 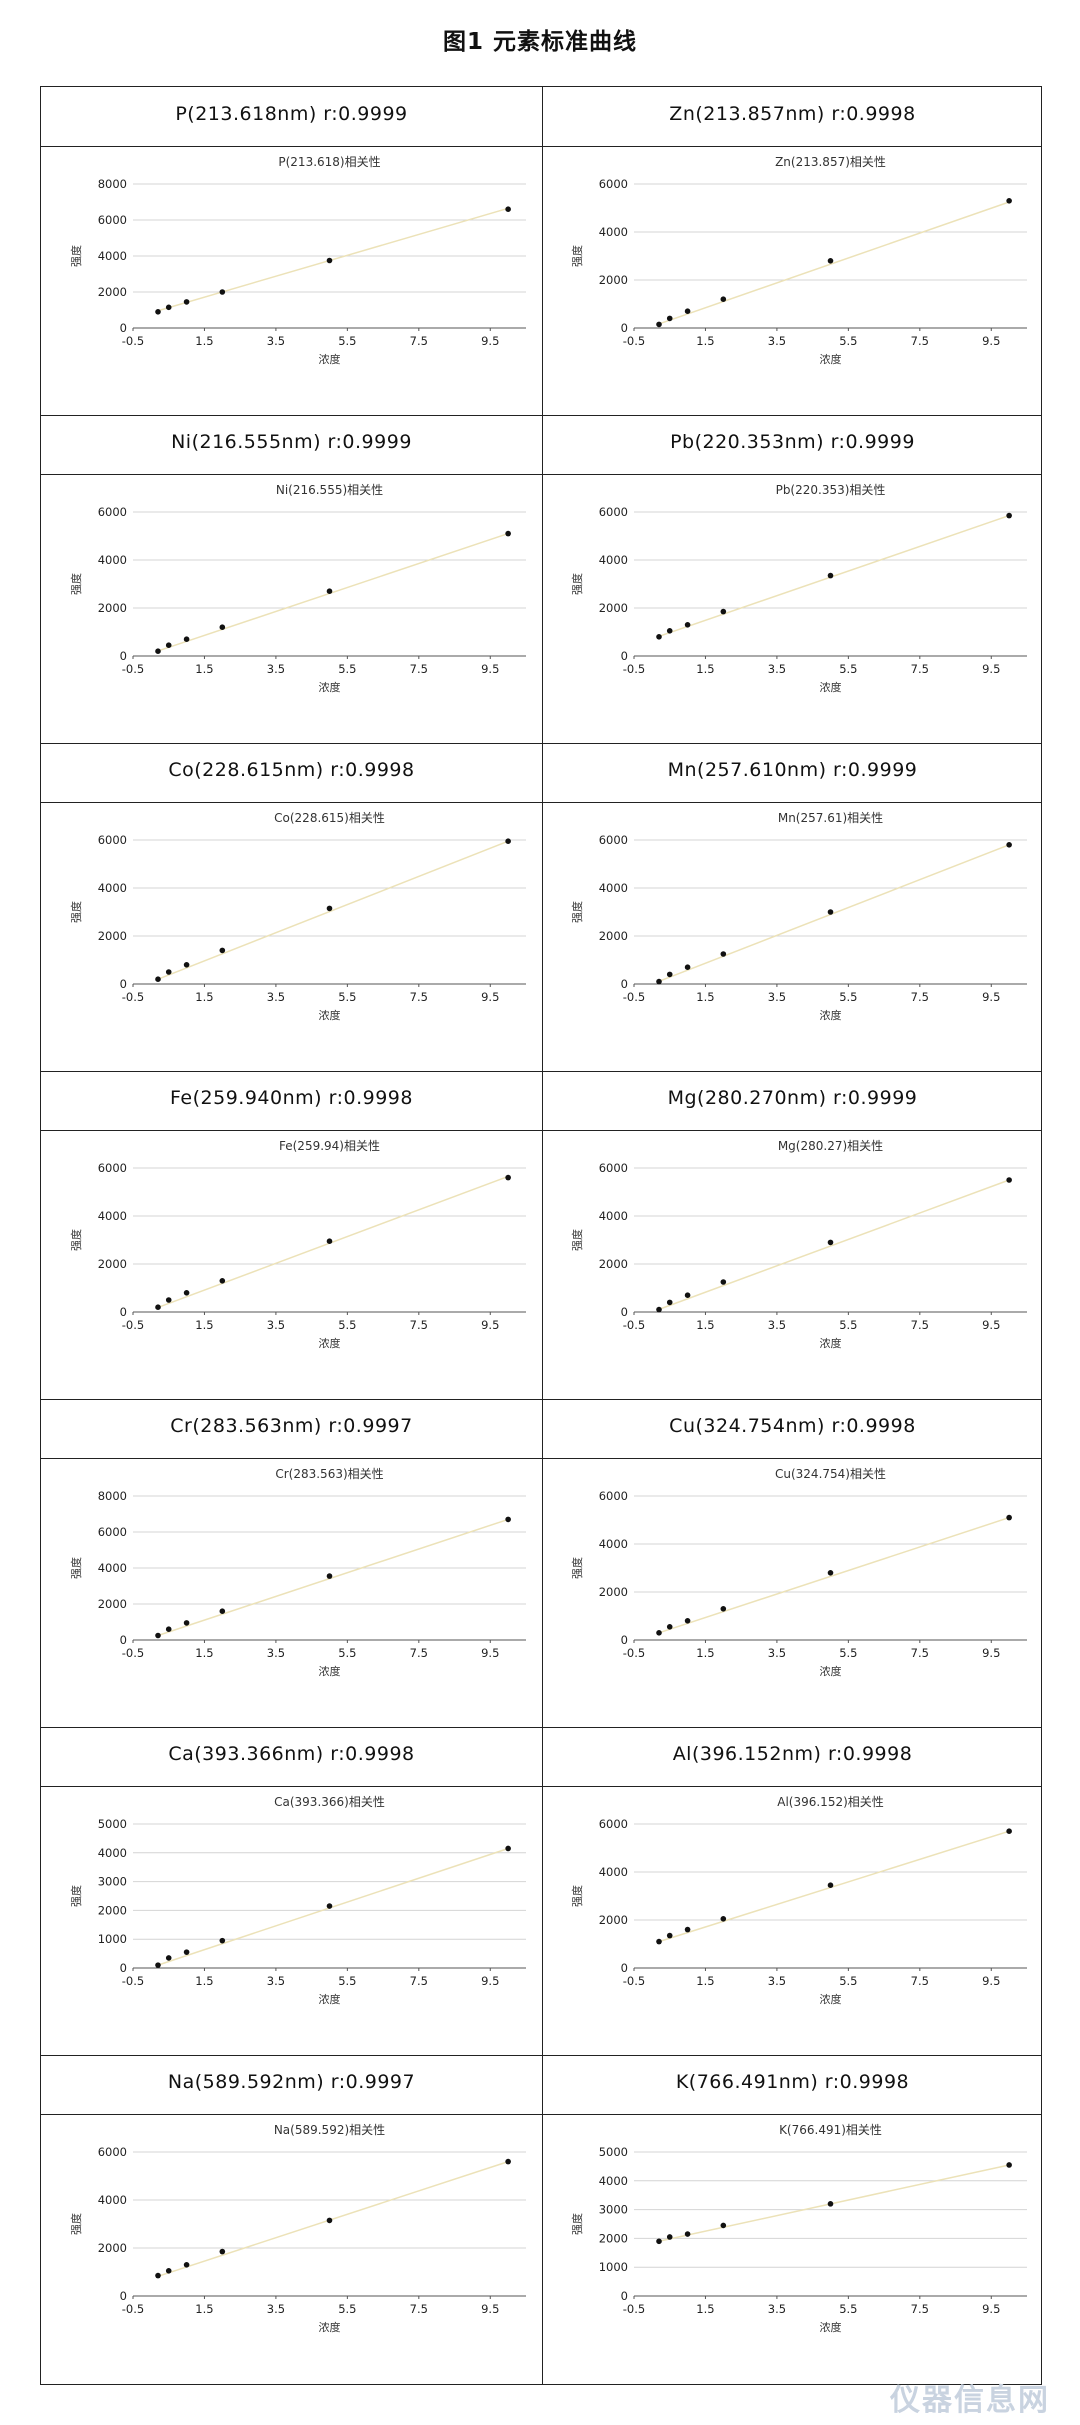 I want to click on chart-title: Mn(257.61)相关性, so click(x=830, y=818).